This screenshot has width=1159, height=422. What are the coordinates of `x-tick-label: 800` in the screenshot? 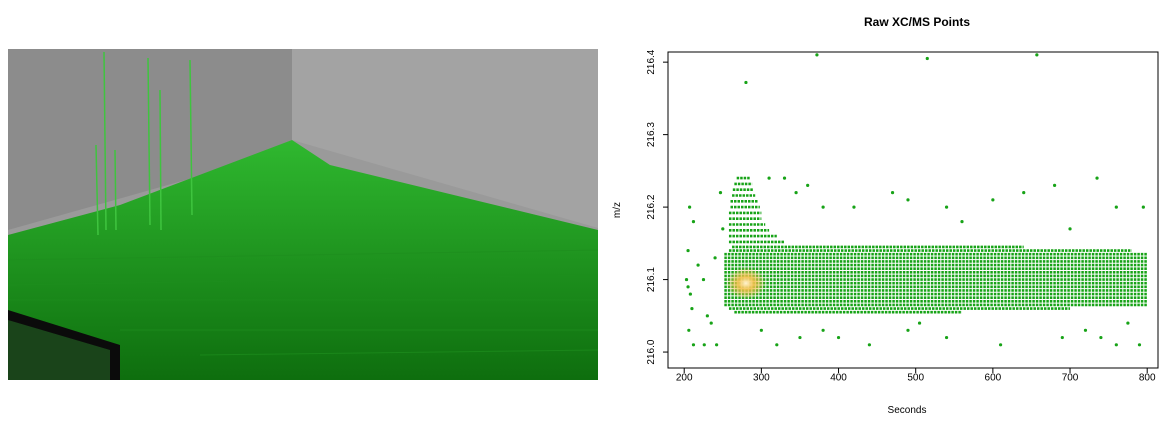 It's located at (1147, 377).